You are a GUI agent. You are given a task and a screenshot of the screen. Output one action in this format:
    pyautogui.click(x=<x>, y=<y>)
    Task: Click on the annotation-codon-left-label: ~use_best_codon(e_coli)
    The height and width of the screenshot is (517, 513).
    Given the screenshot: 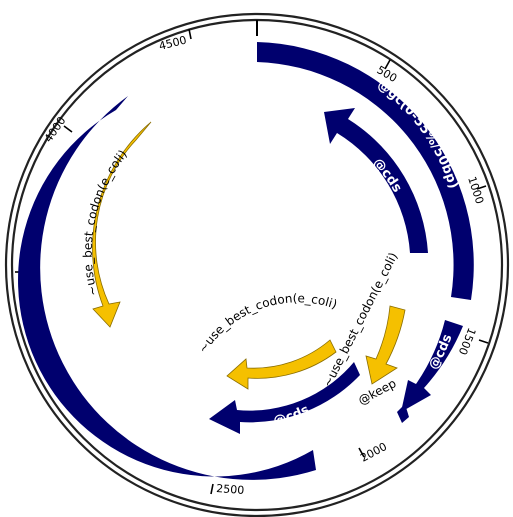 What is the action you would take?
    pyautogui.click(x=105, y=222)
    